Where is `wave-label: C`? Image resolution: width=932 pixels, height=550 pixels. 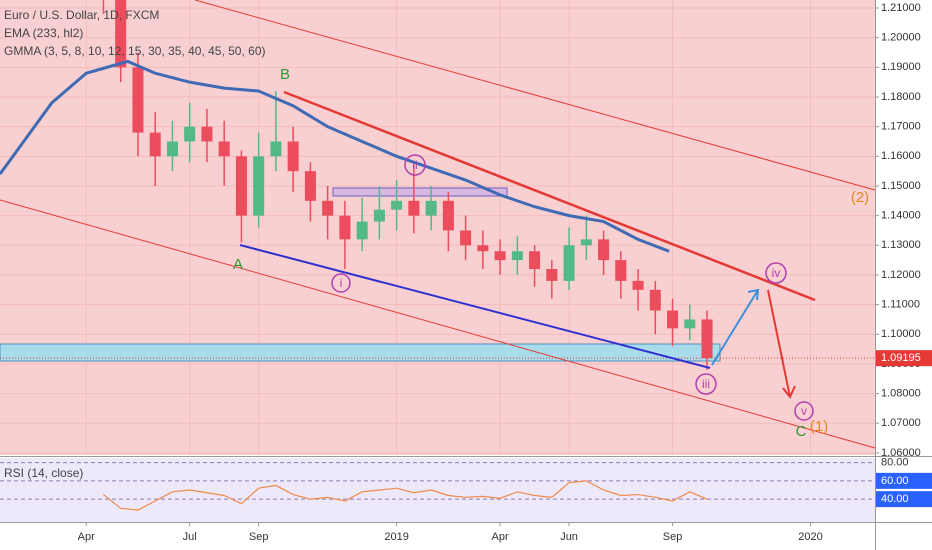 wave-label: C is located at coordinates (801, 431).